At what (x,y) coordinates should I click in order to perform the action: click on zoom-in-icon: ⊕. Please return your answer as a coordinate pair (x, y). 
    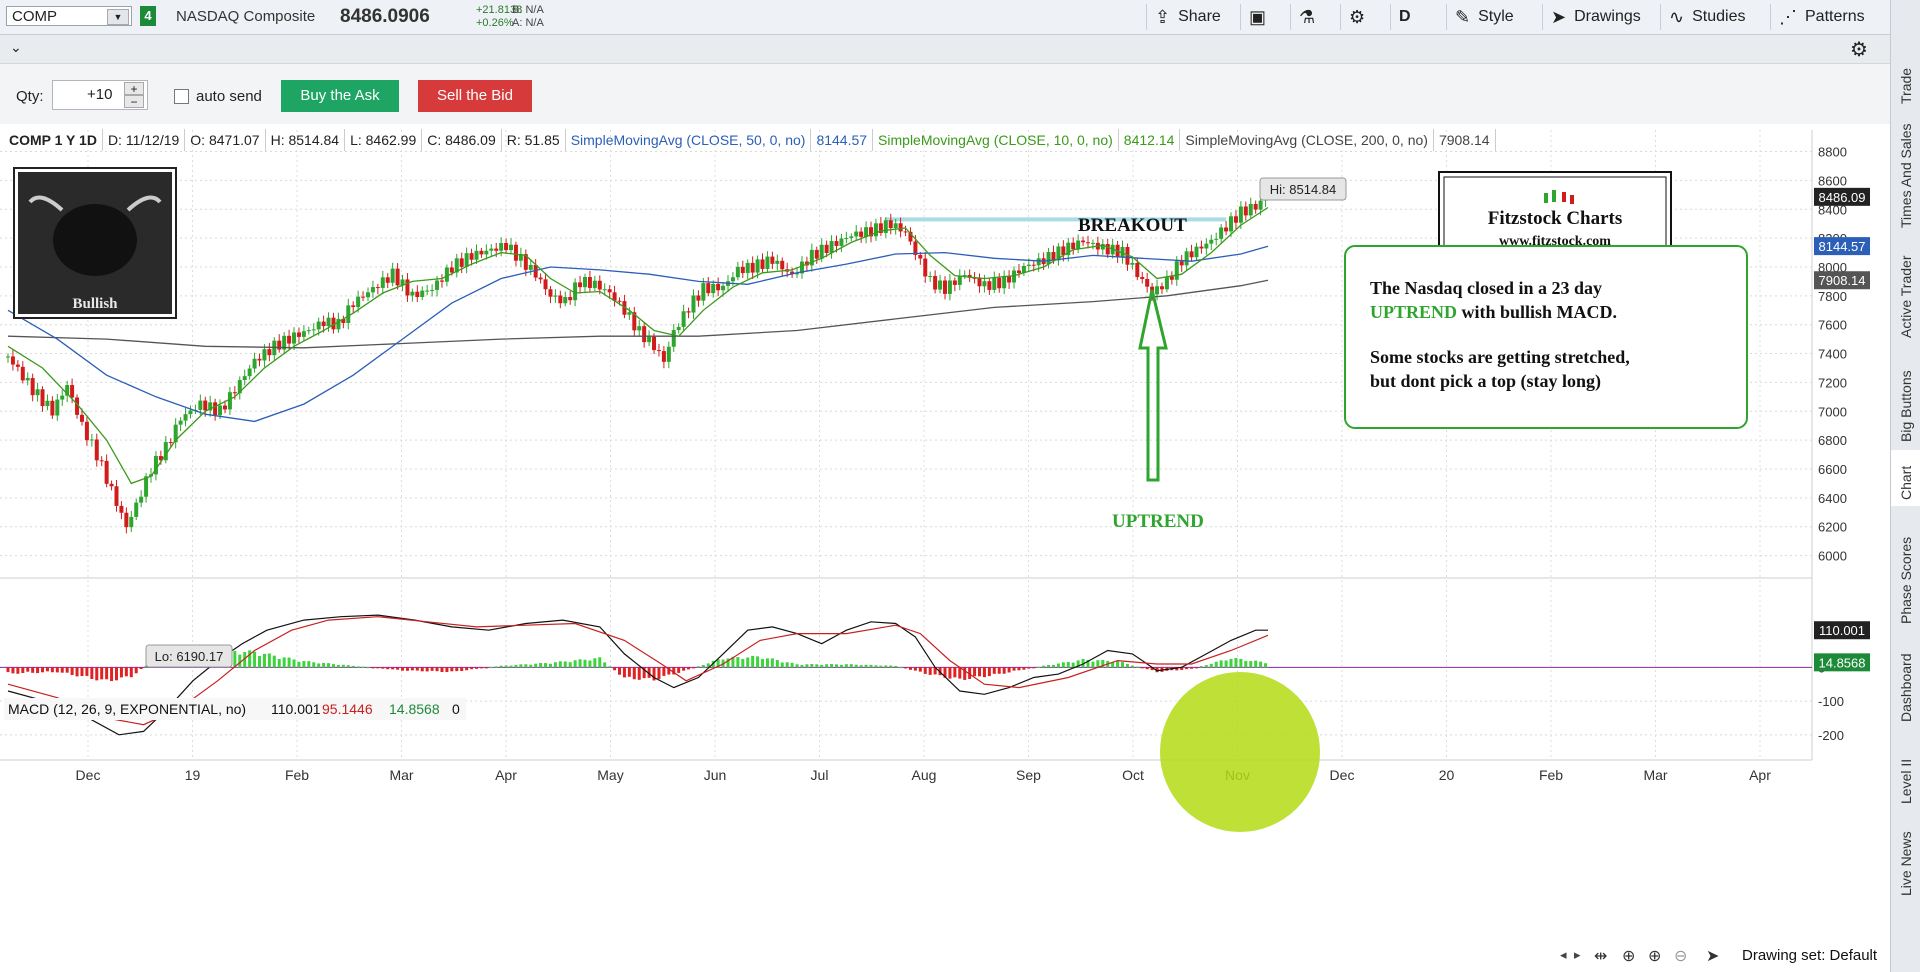
    Looking at the image, I should click on (1654, 956).